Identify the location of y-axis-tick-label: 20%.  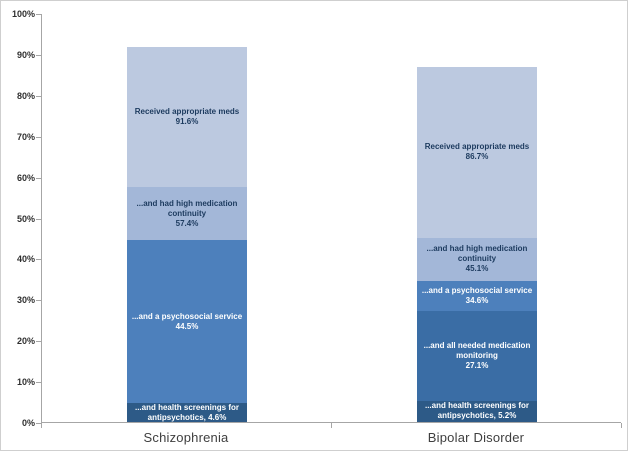
(25, 341).